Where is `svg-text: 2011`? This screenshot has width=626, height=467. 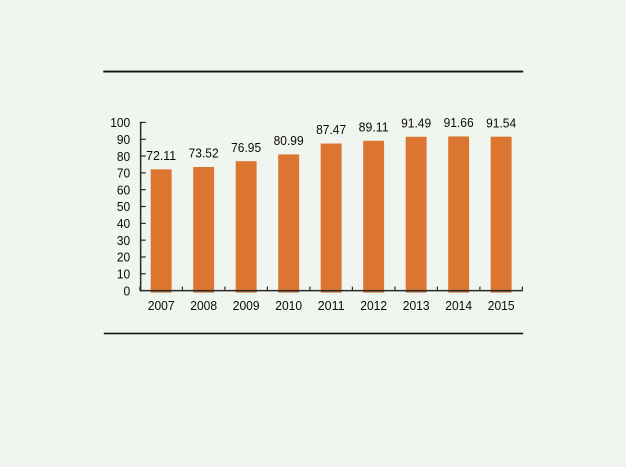
svg-text: 2011 is located at coordinates (331, 305).